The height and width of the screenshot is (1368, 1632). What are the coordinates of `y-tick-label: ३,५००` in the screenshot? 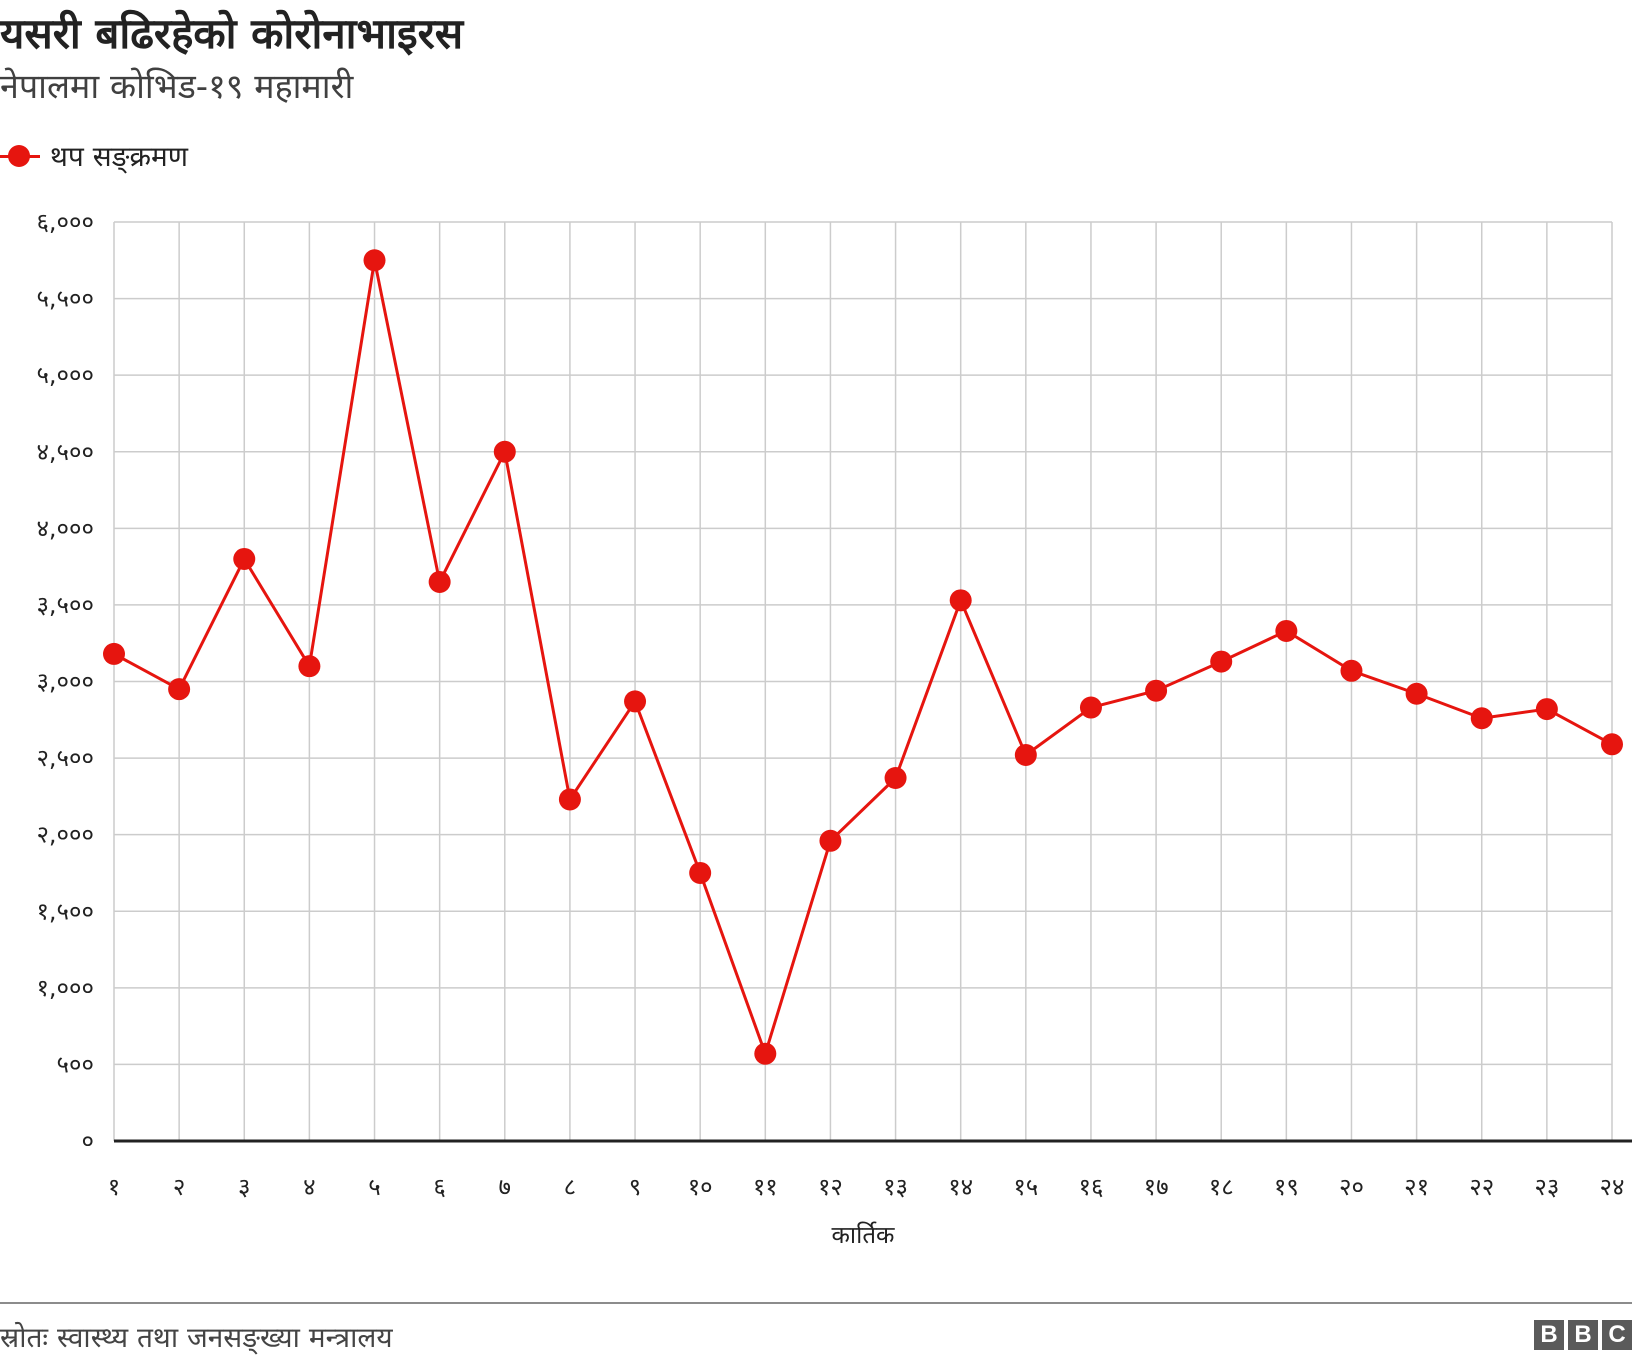 It's located at (65, 605).